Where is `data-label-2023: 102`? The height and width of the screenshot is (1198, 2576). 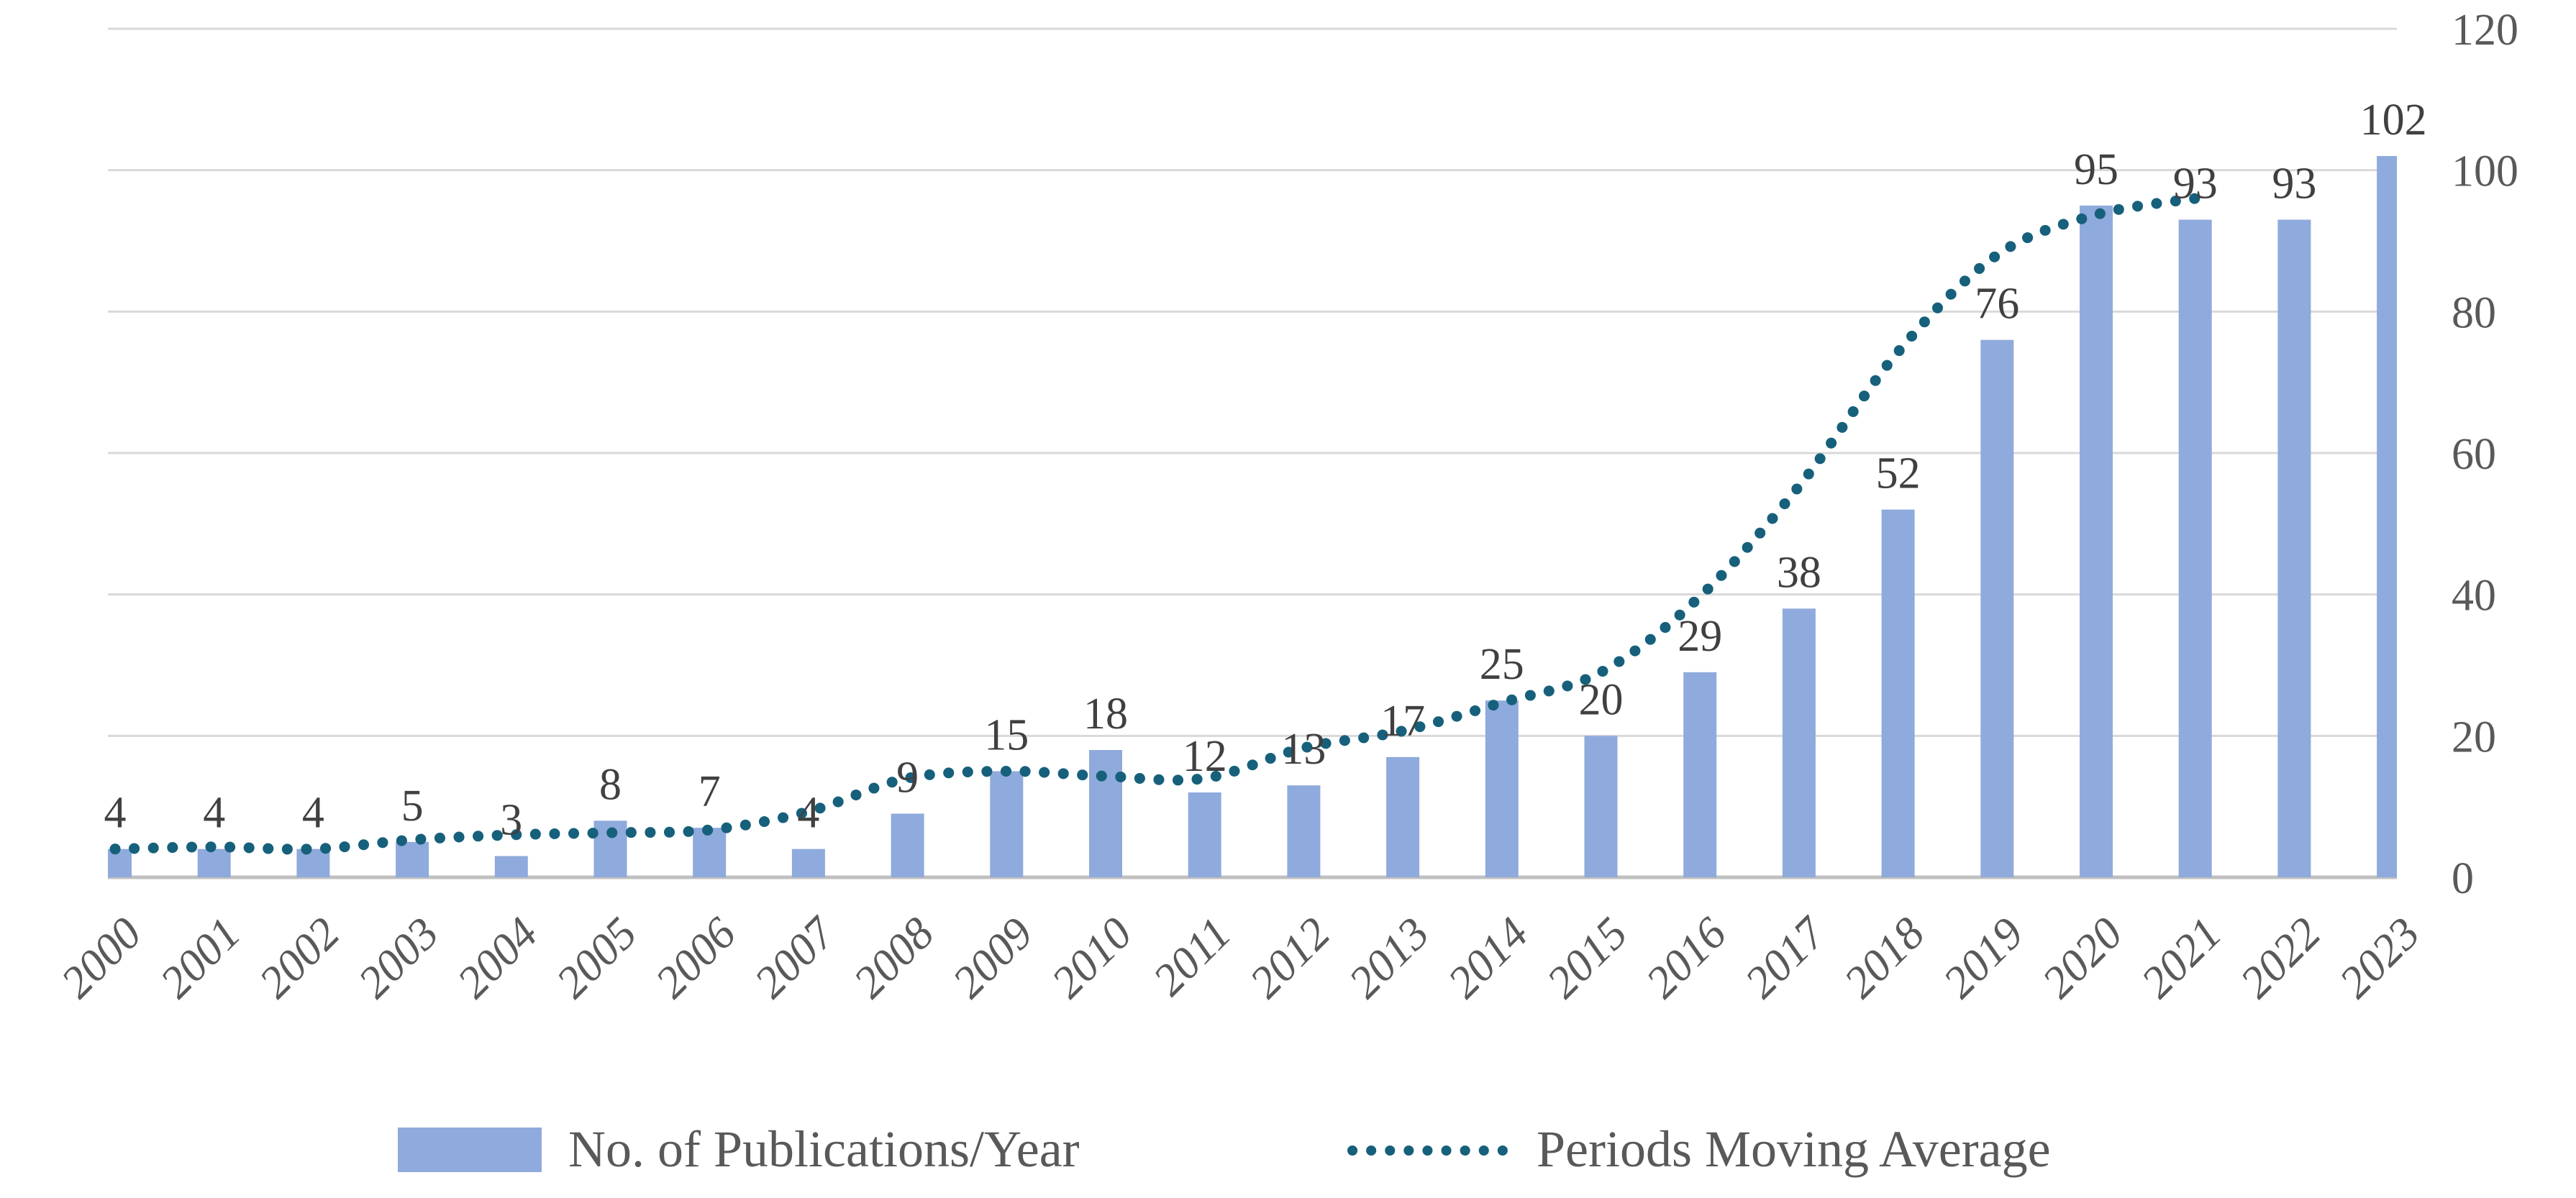 data-label-2023: 102 is located at coordinates (2393, 121).